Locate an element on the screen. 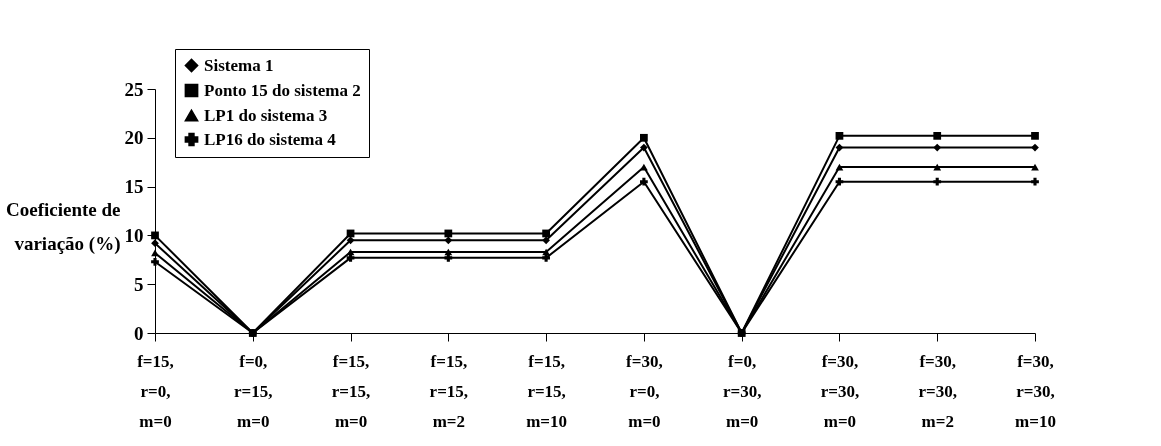 The image size is (1161, 446). x-tick-label: f=15, r=15, m=2 is located at coordinates (449, 391).